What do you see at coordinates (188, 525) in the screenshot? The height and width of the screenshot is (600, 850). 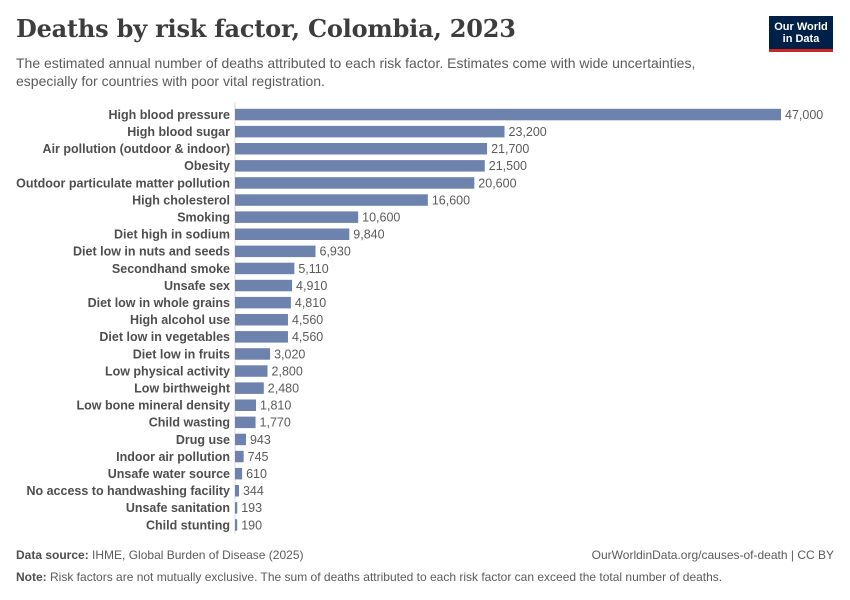 I see `category-label: Child stunting` at bounding box center [188, 525].